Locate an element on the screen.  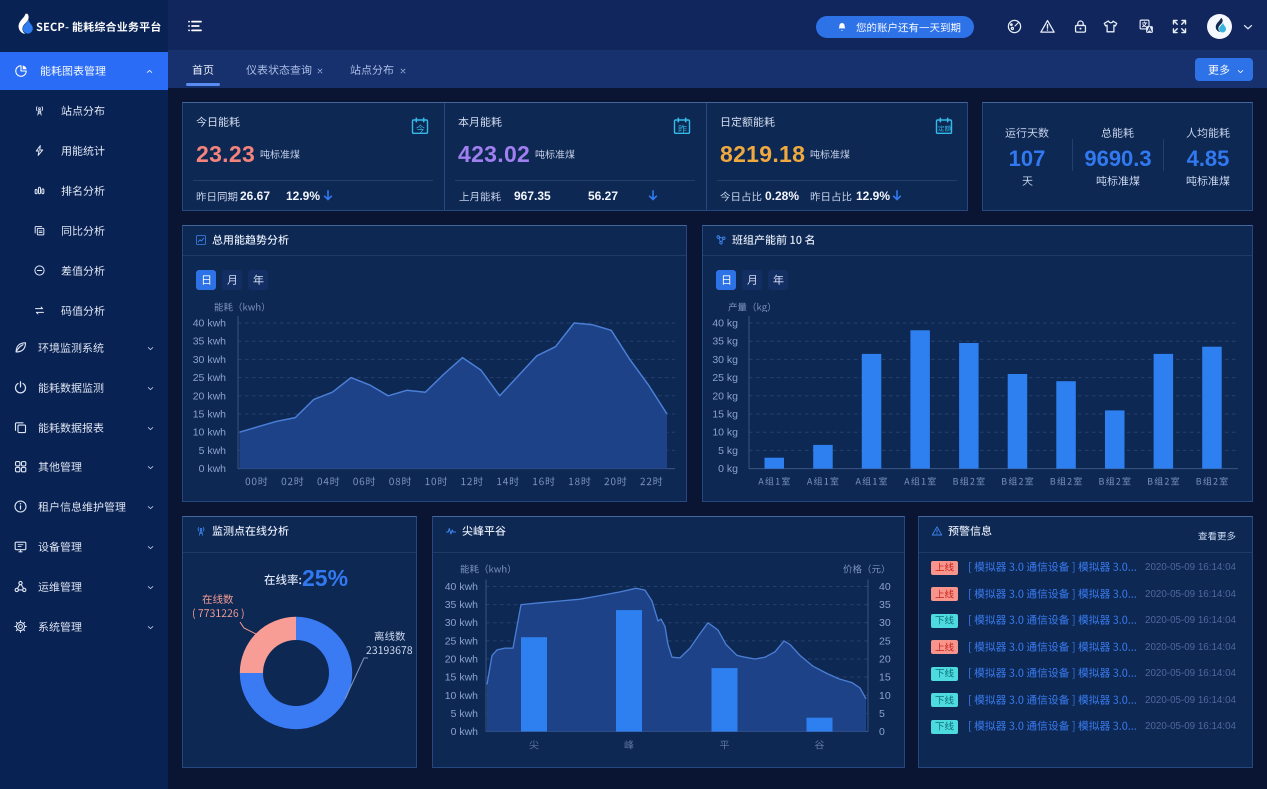
svg-text: 20 is located at coordinates (885, 660).